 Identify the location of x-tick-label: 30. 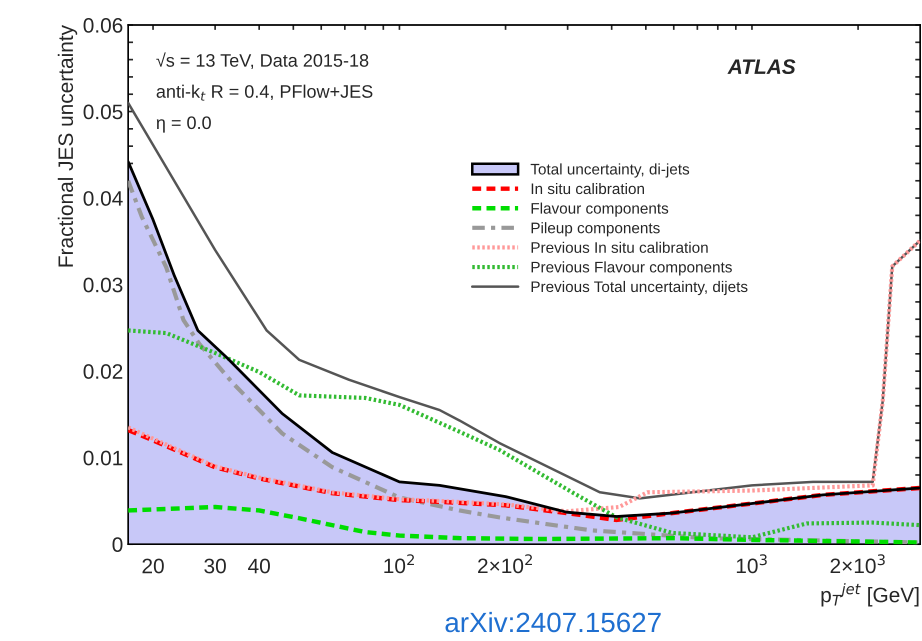
(215, 566).